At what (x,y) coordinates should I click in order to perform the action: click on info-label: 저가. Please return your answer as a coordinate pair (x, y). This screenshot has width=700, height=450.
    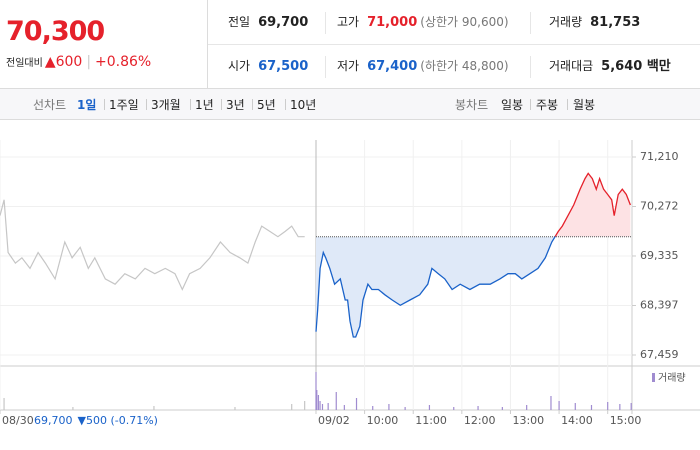
    Looking at the image, I should click on (348, 66).